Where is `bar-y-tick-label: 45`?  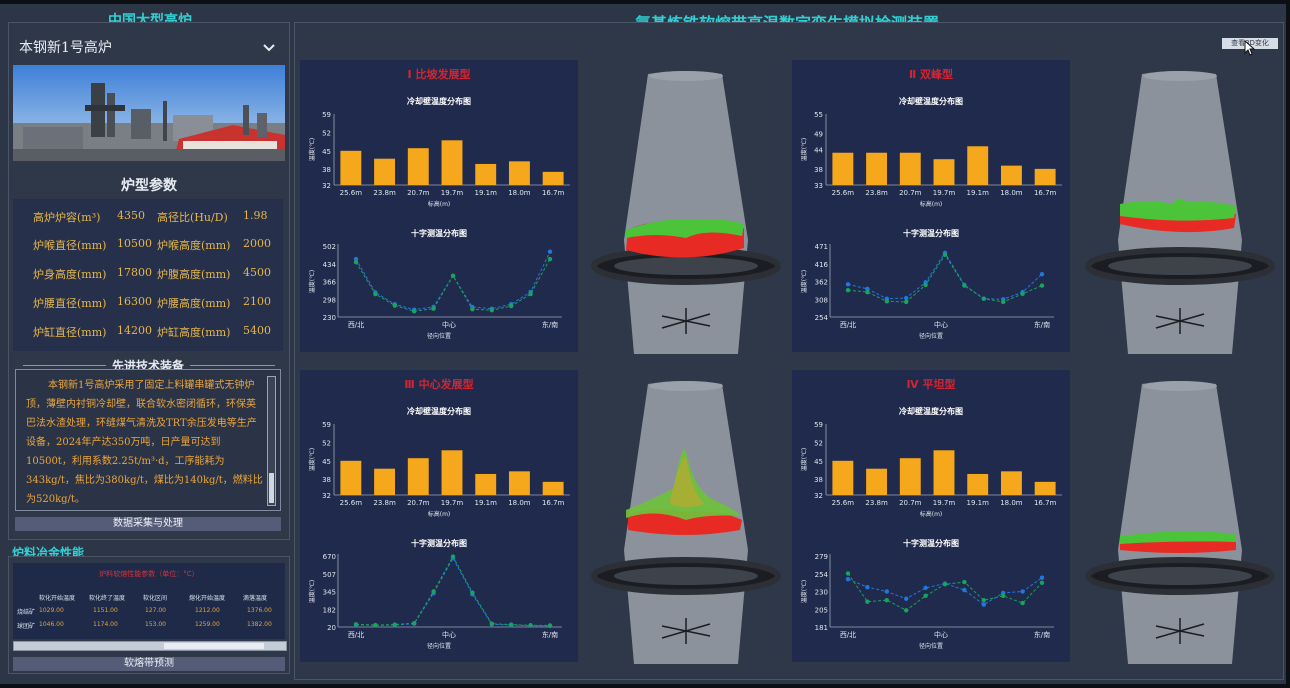 bar-y-tick-label: 45 is located at coordinates (326, 152).